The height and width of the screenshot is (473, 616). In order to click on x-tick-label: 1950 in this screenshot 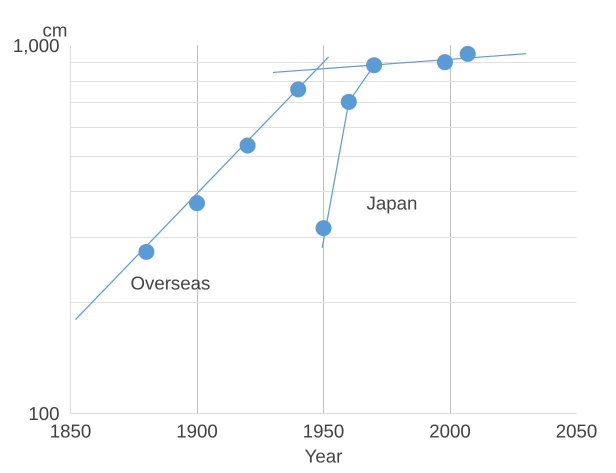, I will do `click(323, 431)`.